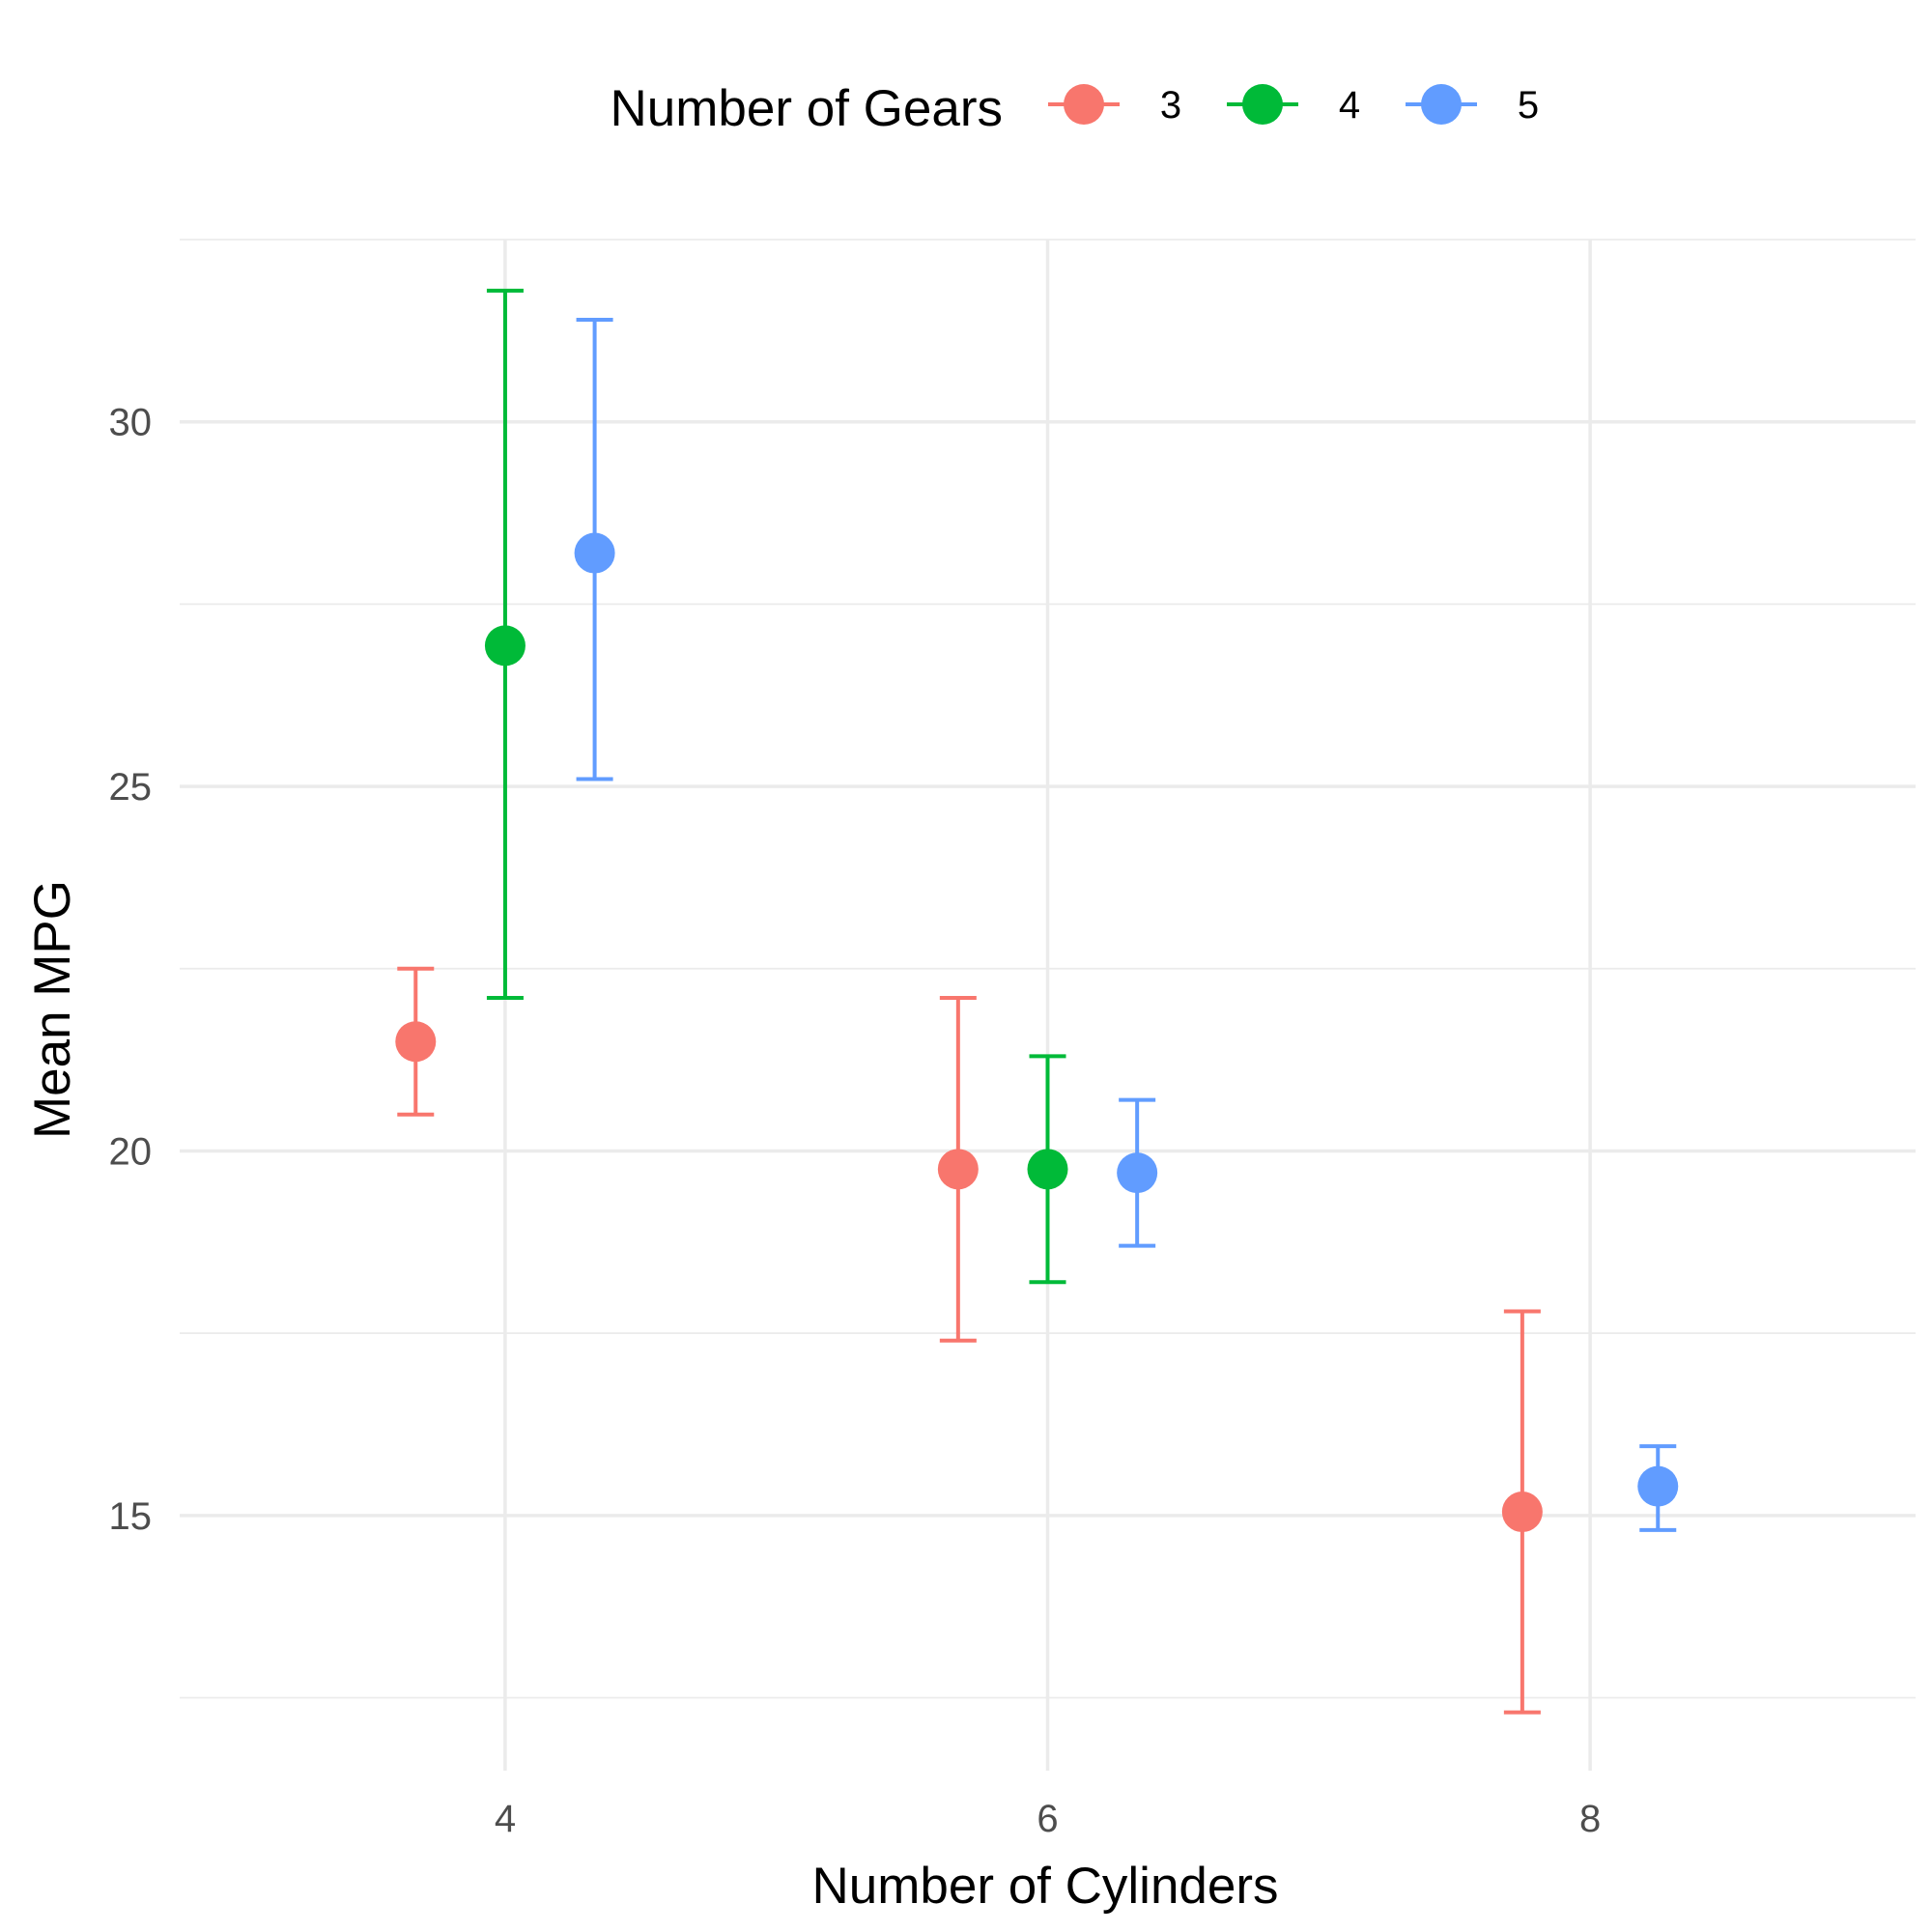 The width and height of the screenshot is (1932, 1932). I want to click on y-tick-label: 15, so click(131, 1516).